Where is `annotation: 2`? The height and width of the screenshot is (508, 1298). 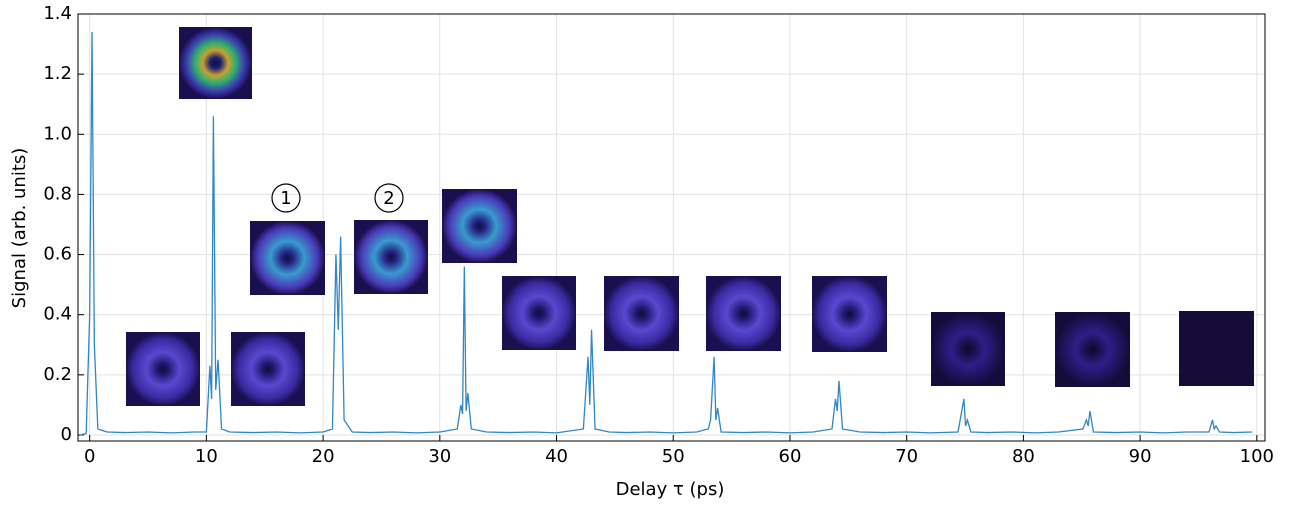
annotation: 2 is located at coordinates (388, 198).